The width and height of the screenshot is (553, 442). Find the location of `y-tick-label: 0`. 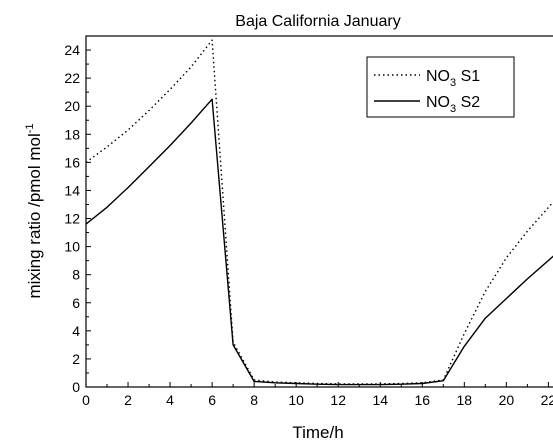

y-tick-label: 0 is located at coordinates (76, 387).